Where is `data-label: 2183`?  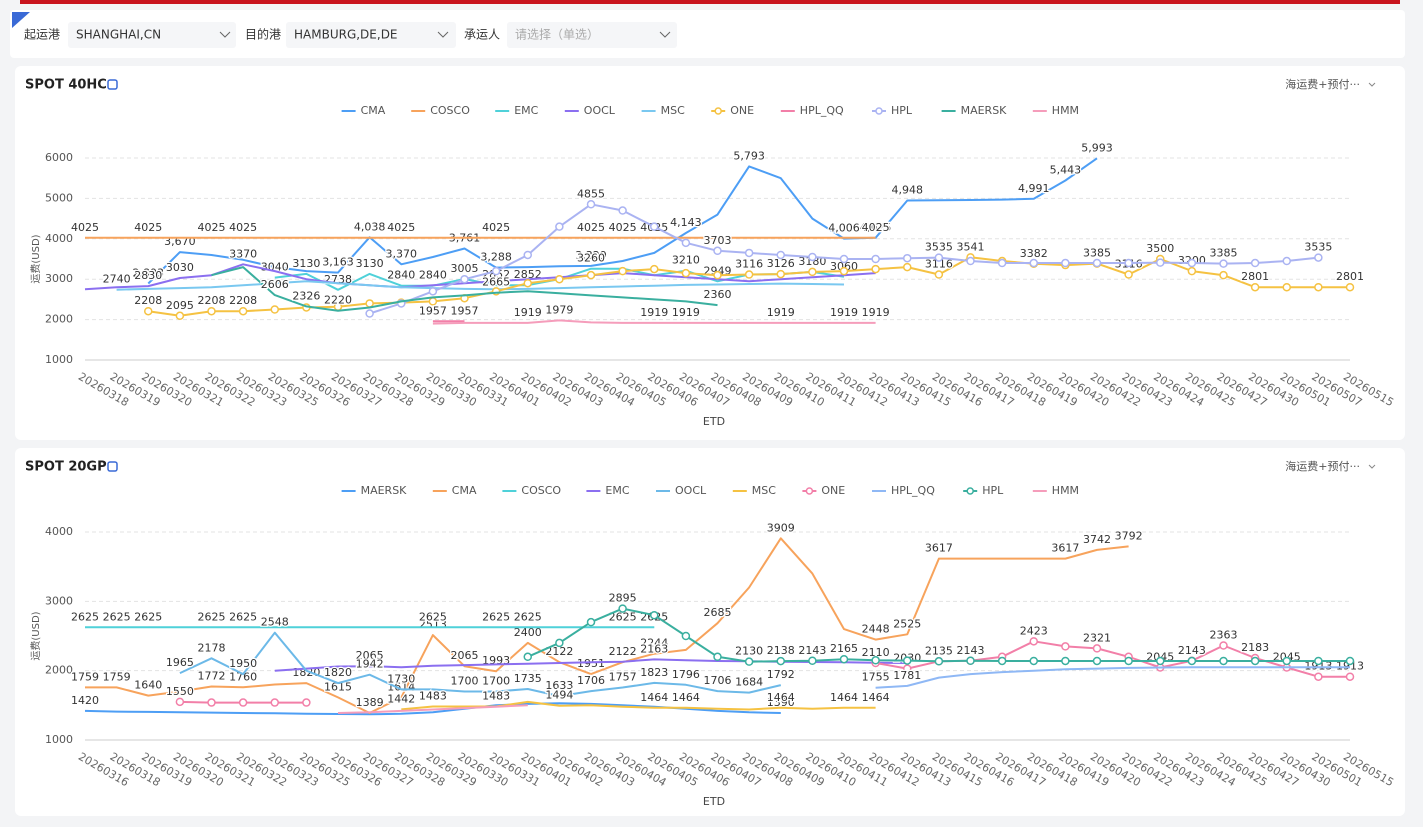
data-label: 2183 is located at coordinates (1255, 647).